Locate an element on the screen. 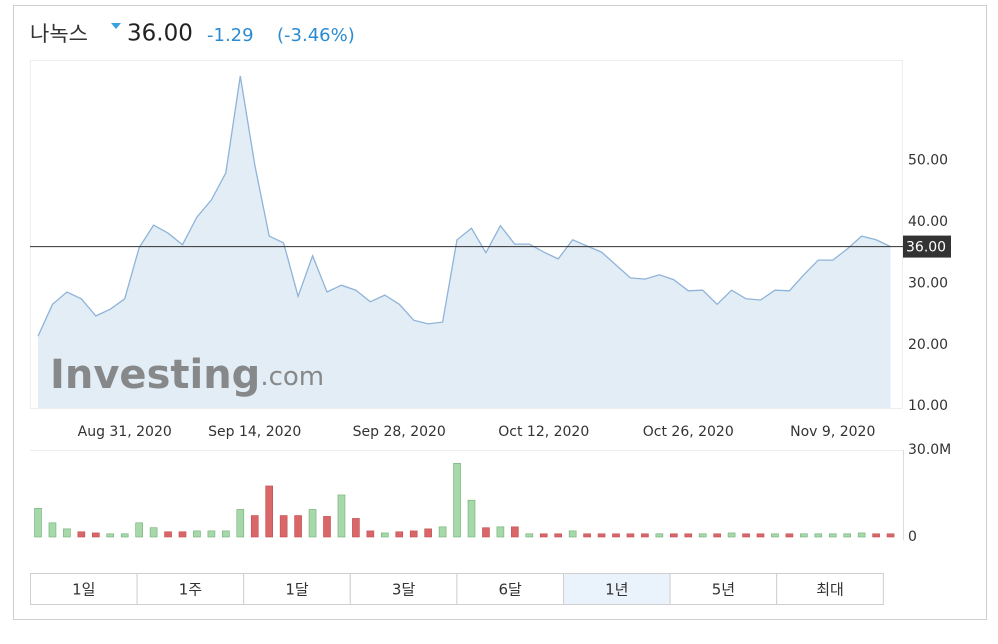  current-price-box is located at coordinates (927, 246).